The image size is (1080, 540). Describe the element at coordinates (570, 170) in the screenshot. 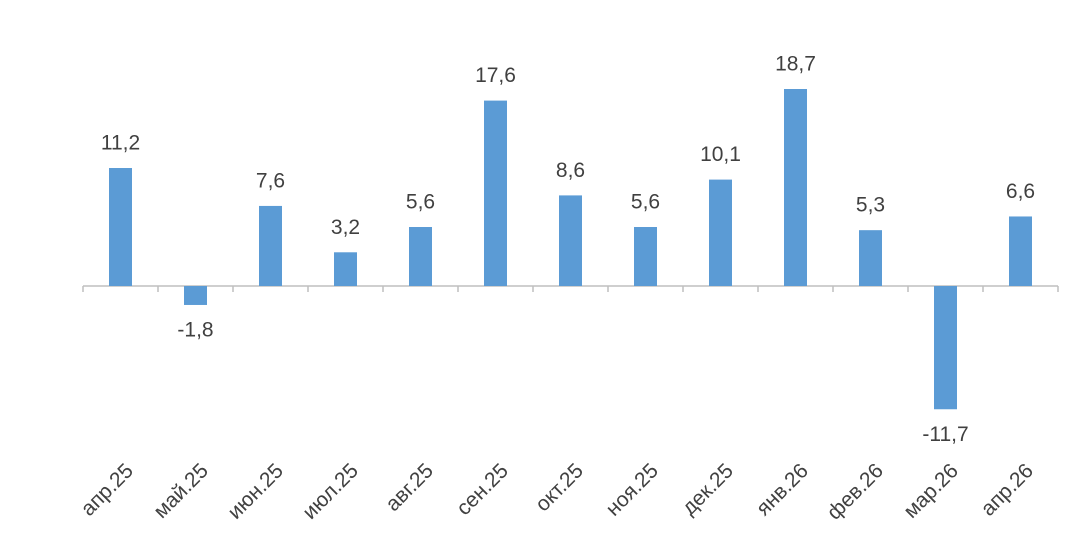

I see `value-label: 8,6` at that location.